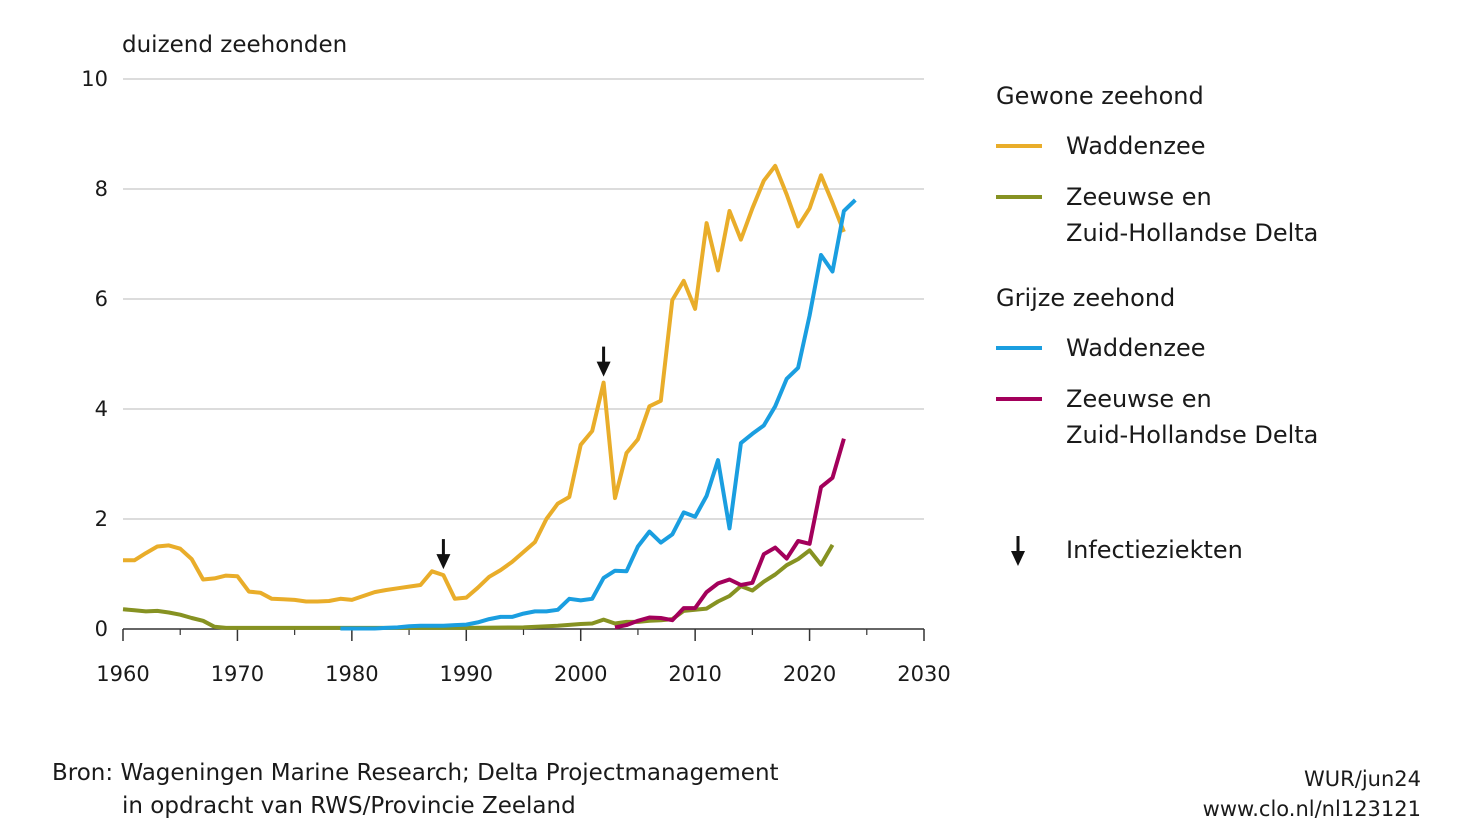 The height and width of the screenshot is (825, 1467). What do you see at coordinates (351, 674) in the screenshot?
I see `x-tick-label: 1980` at bounding box center [351, 674].